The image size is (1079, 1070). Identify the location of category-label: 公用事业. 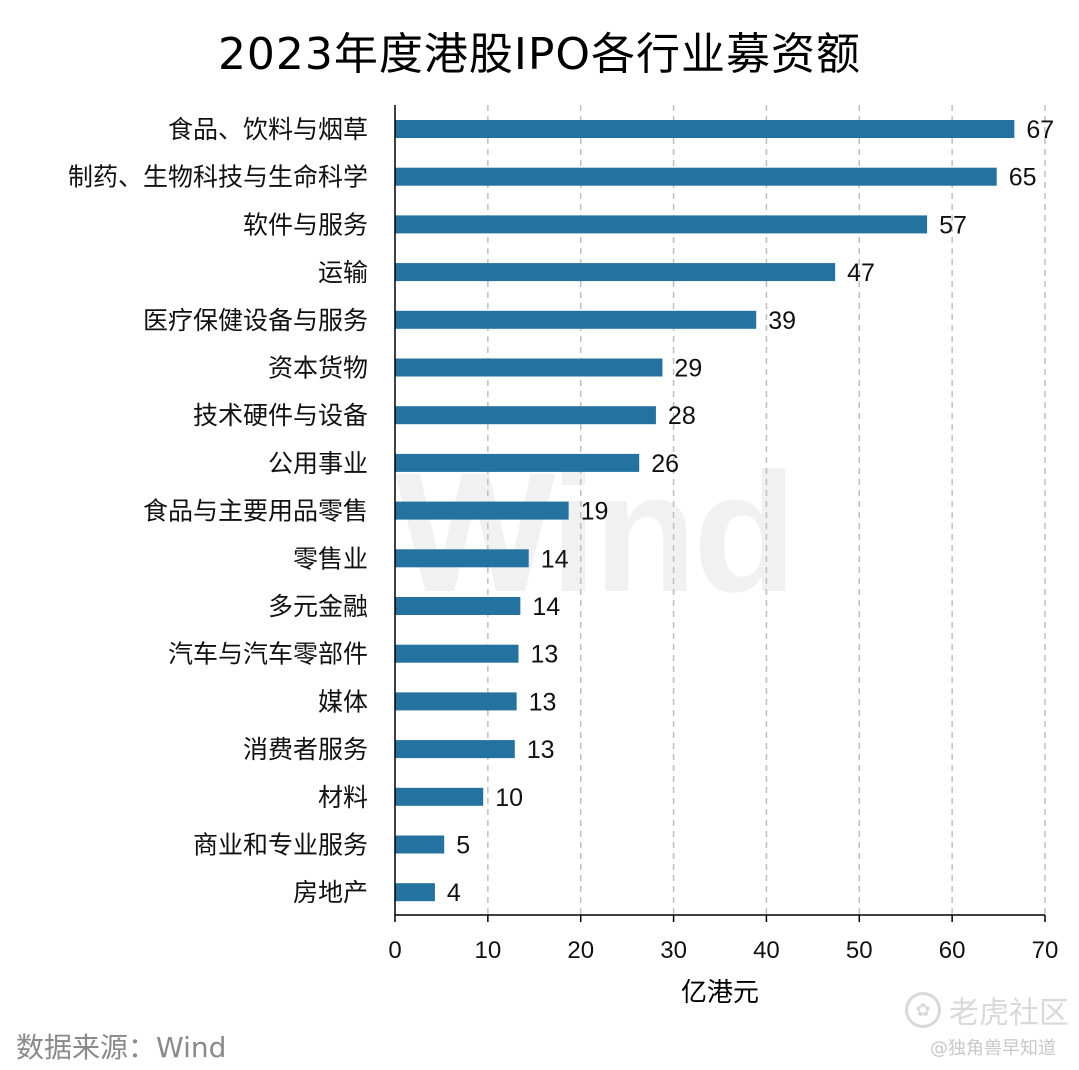
(318, 463).